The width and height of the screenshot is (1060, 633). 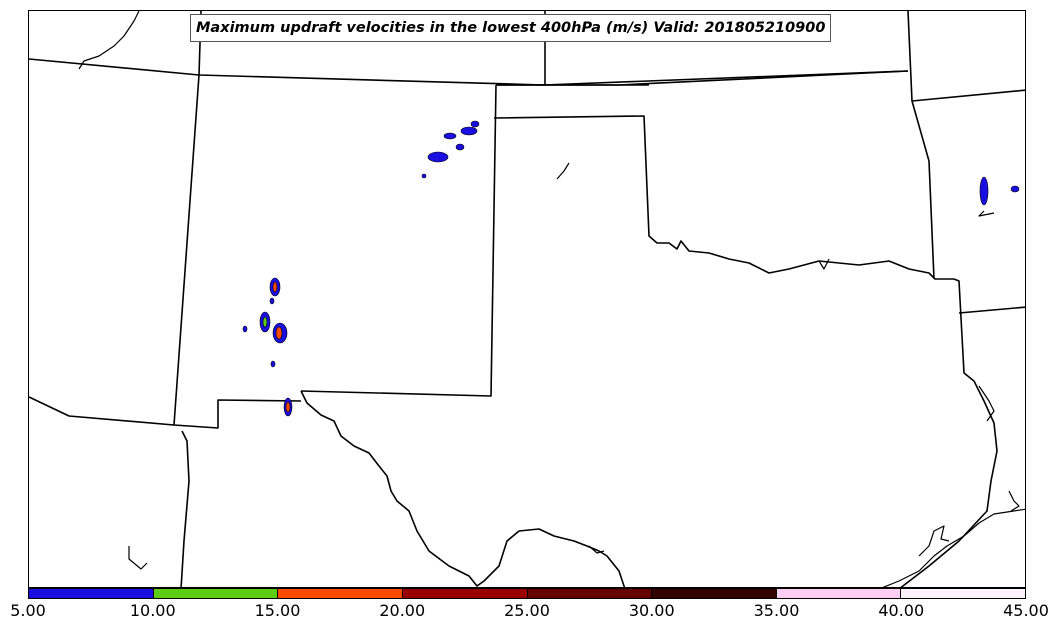 I want to click on colorbar-tick-label: 25.00, so click(x=527, y=610).